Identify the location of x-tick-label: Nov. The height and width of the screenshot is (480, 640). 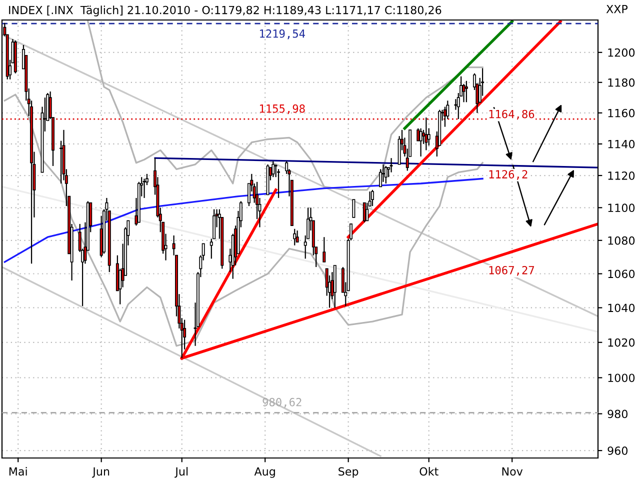
(512, 471).